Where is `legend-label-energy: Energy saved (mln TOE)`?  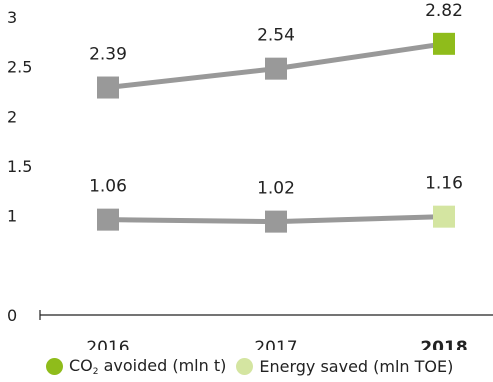 legend-label-energy: Energy saved (mln TOE) is located at coordinates (356, 366).